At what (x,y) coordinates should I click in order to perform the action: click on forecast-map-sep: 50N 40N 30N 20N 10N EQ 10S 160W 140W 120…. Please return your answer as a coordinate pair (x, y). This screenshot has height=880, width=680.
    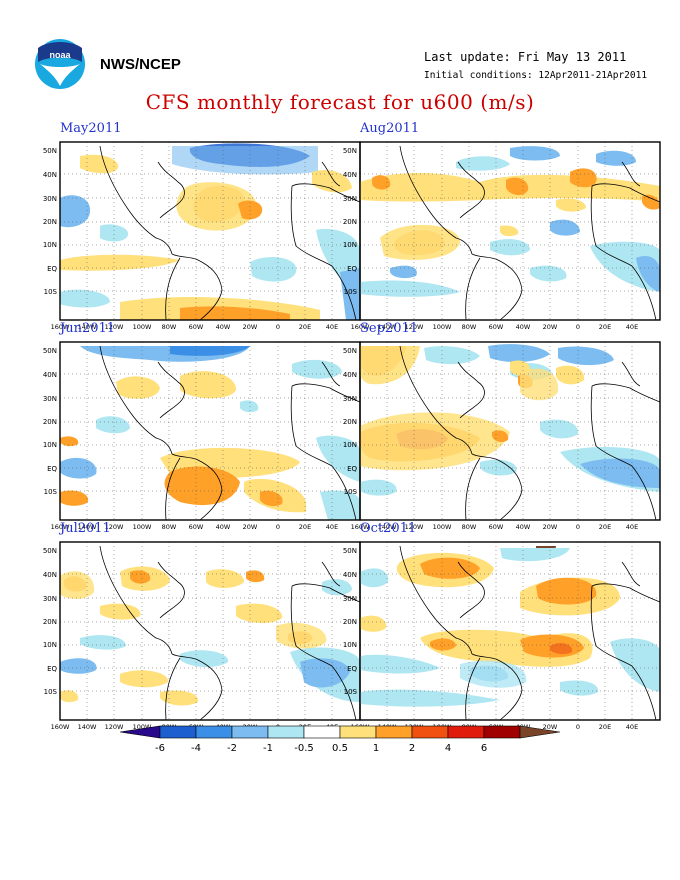
    Looking at the image, I should click on (502, 436).